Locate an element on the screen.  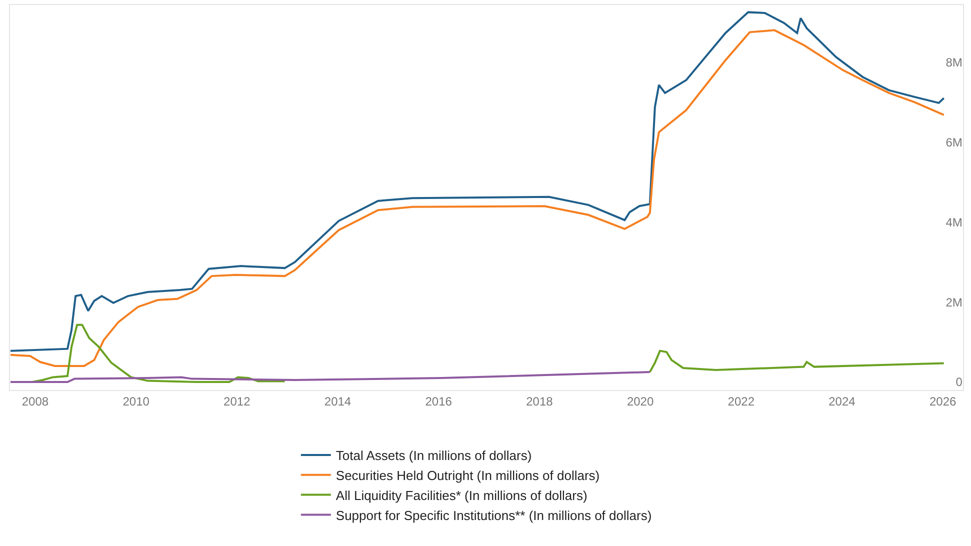
legend-label: All Liquidity Facilities* (In millions of dollars) is located at coordinates (462, 495).